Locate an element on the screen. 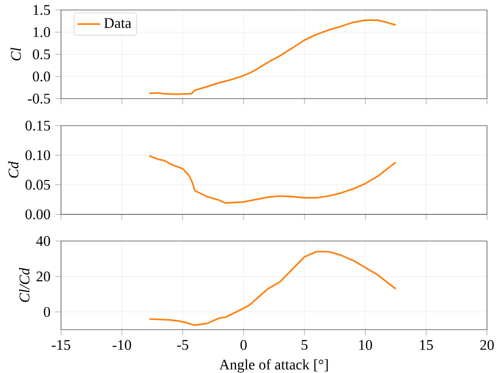  y-axis-title: Cd is located at coordinates (13, 169).